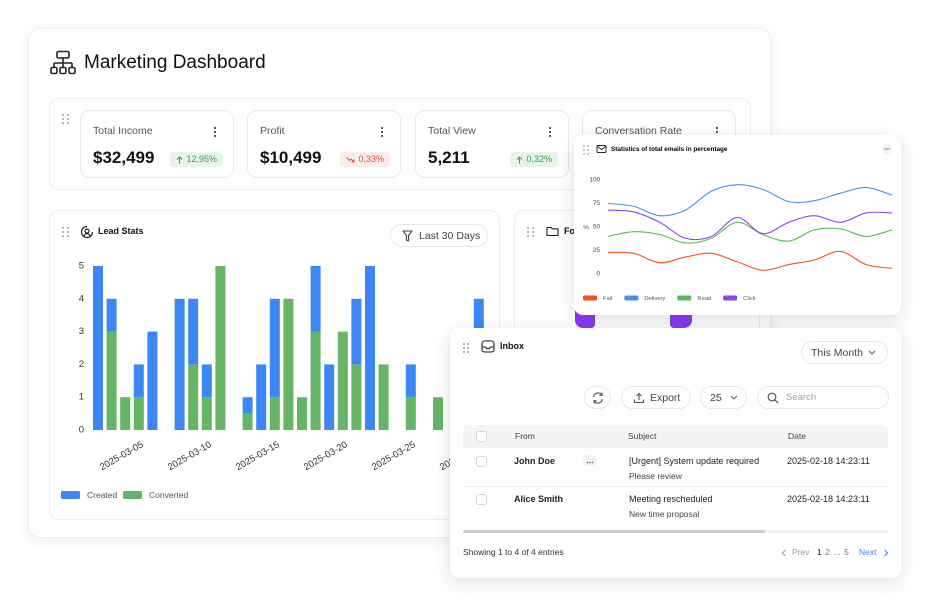  Describe the element at coordinates (654, 299) in the screenshot. I see `legend-label: Delivery` at that location.